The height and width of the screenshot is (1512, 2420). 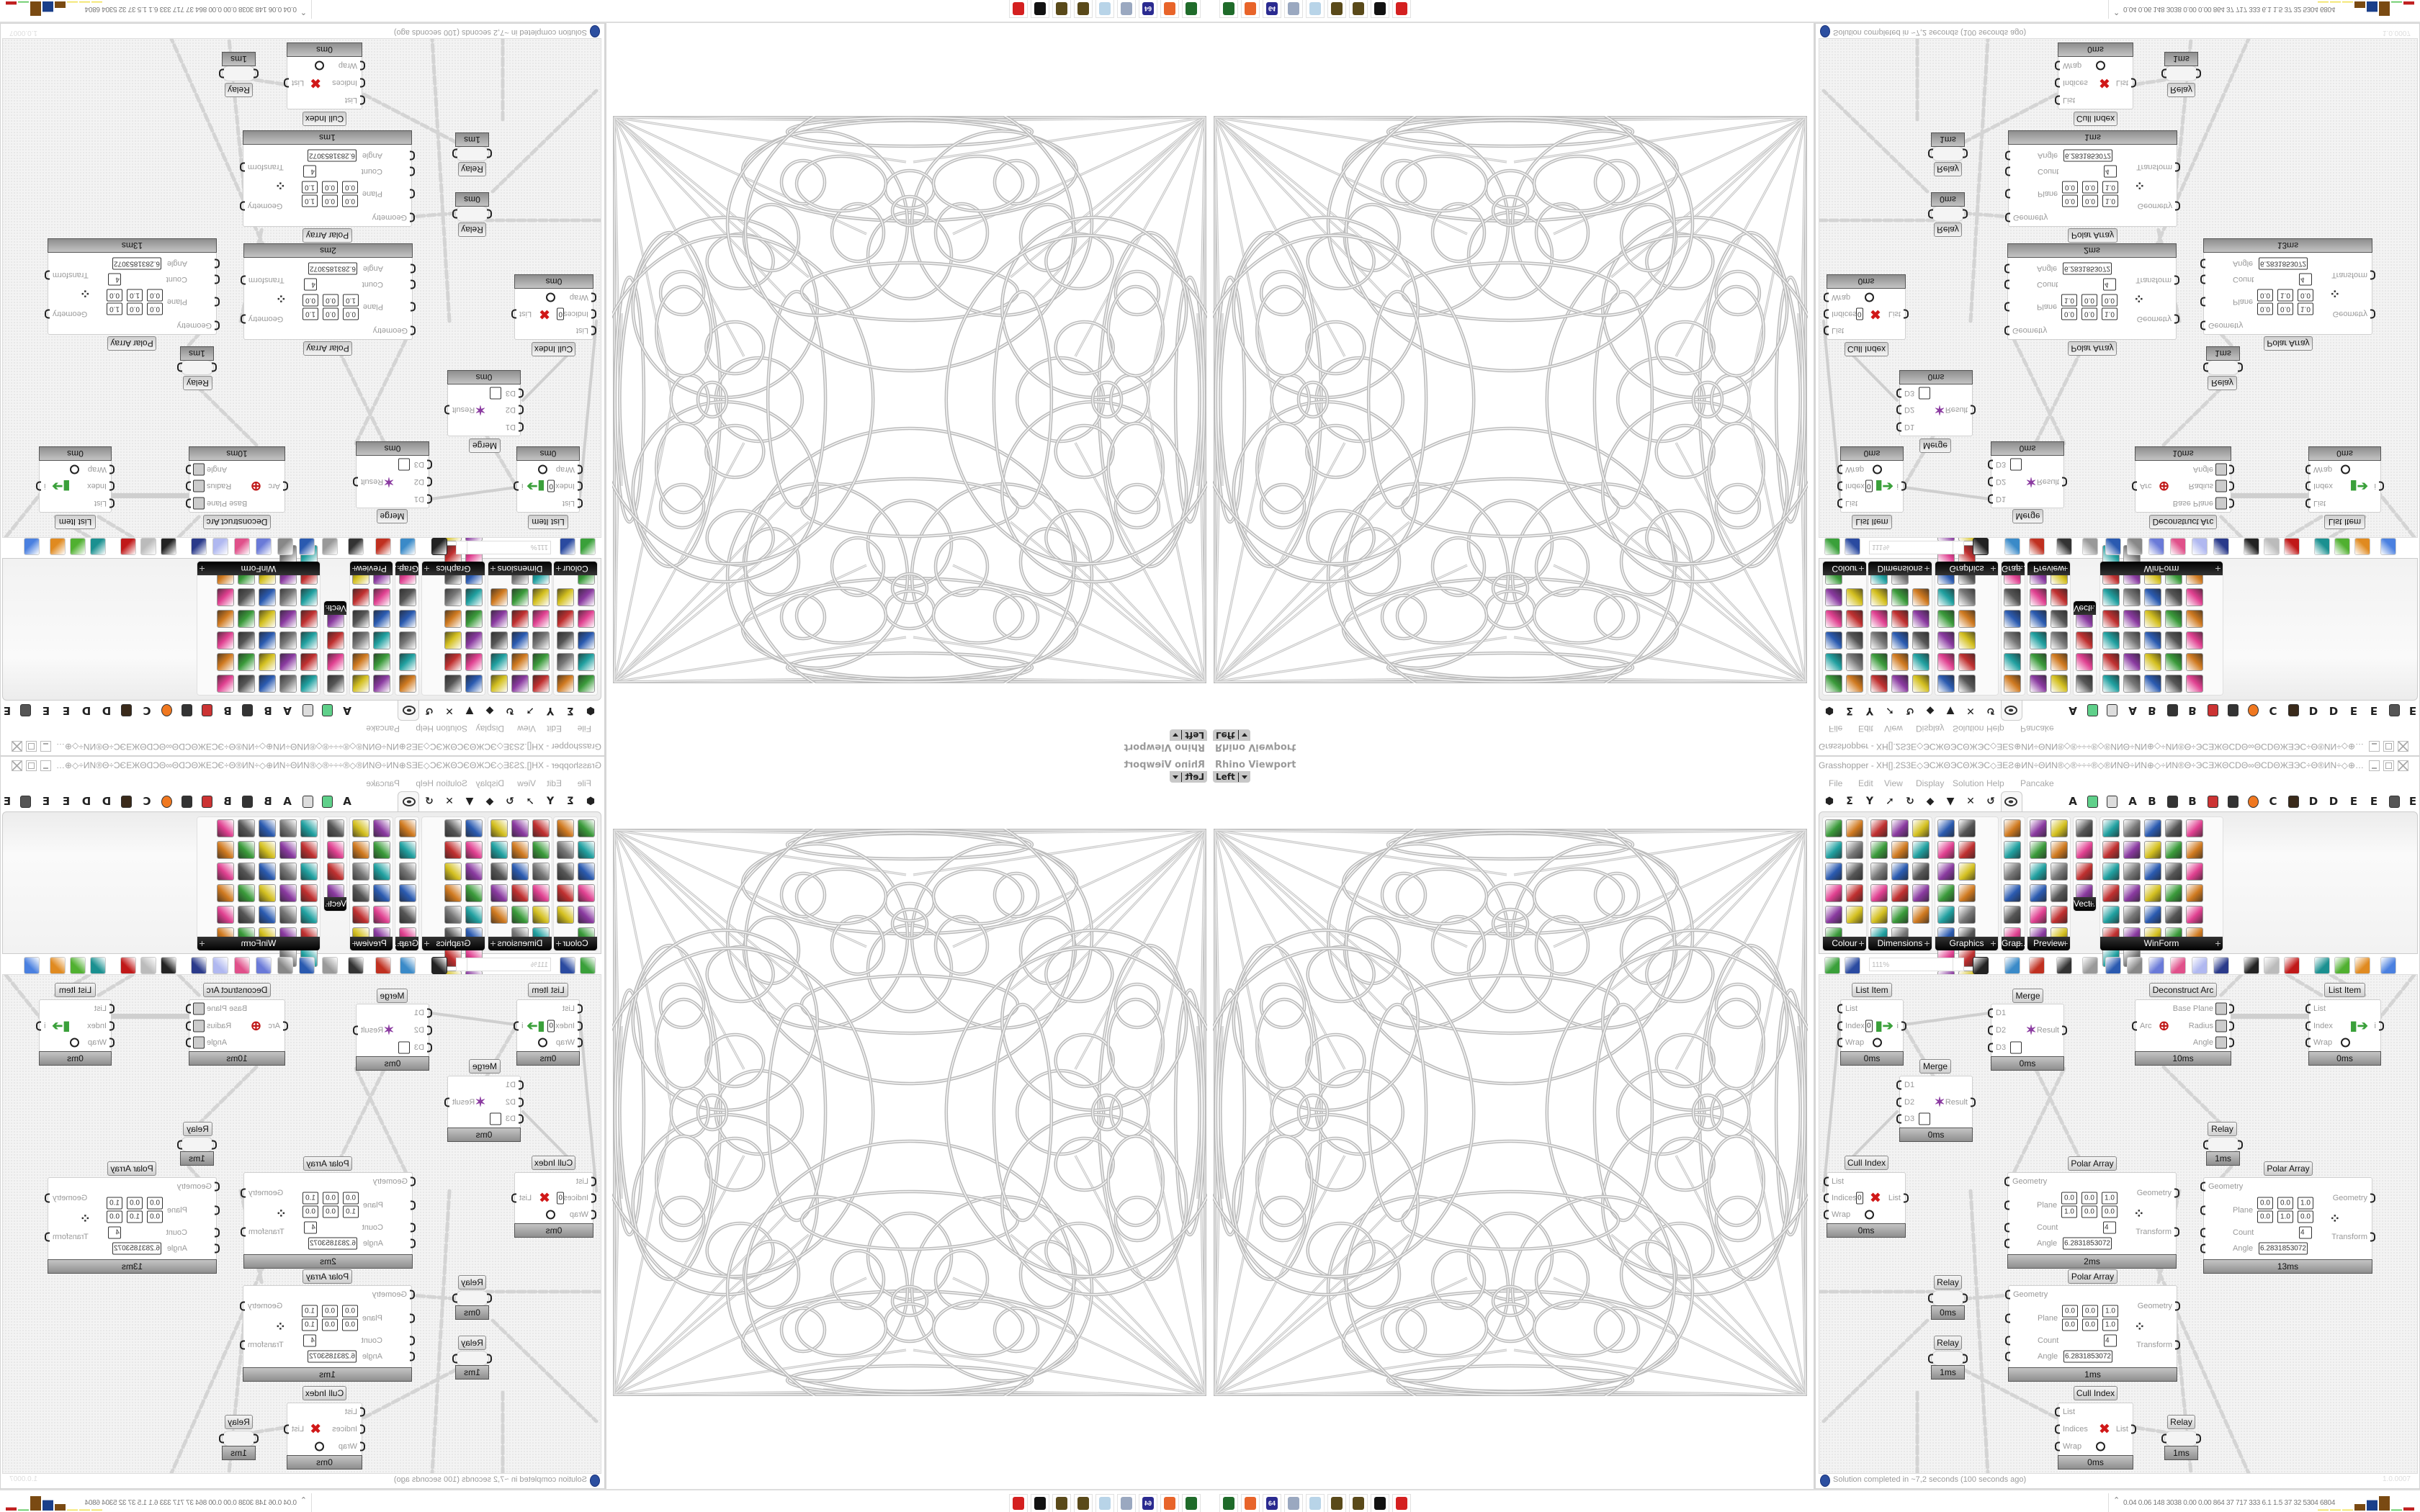 I want to click on line-chart-icon, so click(x=226, y=684).